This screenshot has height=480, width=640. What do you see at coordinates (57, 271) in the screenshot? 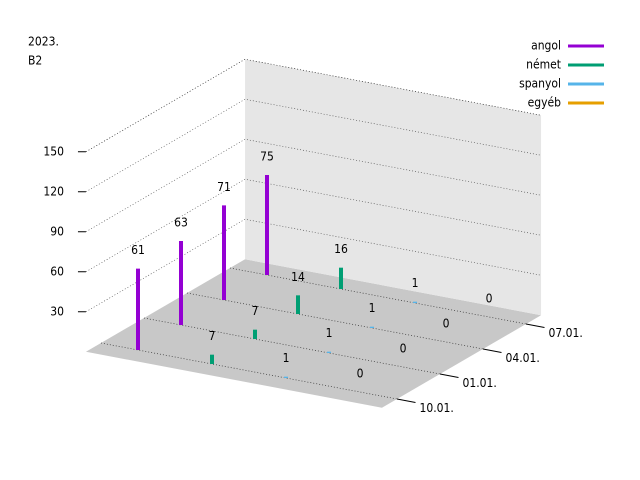
I see `z-tick-label: 60` at bounding box center [57, 271].